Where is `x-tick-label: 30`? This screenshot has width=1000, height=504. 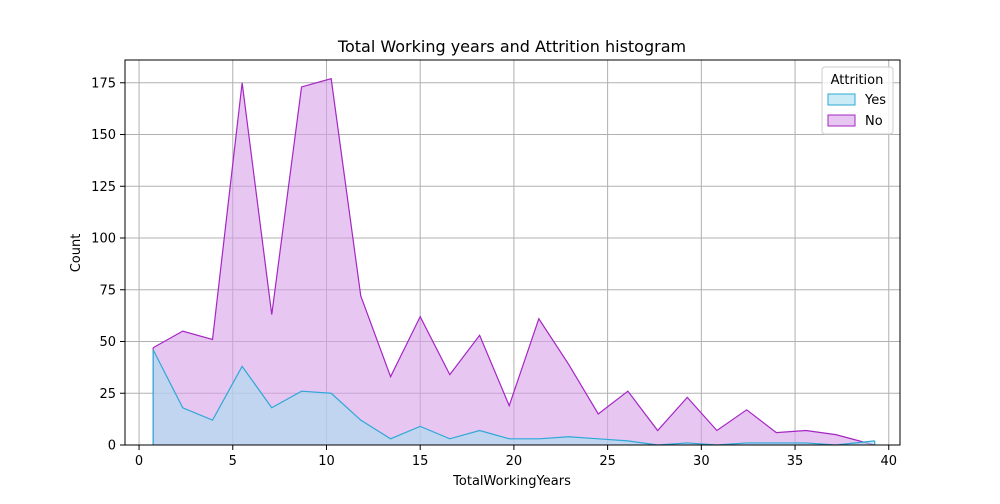
x-tick-label: 30 is located at coordinates (701, 461).